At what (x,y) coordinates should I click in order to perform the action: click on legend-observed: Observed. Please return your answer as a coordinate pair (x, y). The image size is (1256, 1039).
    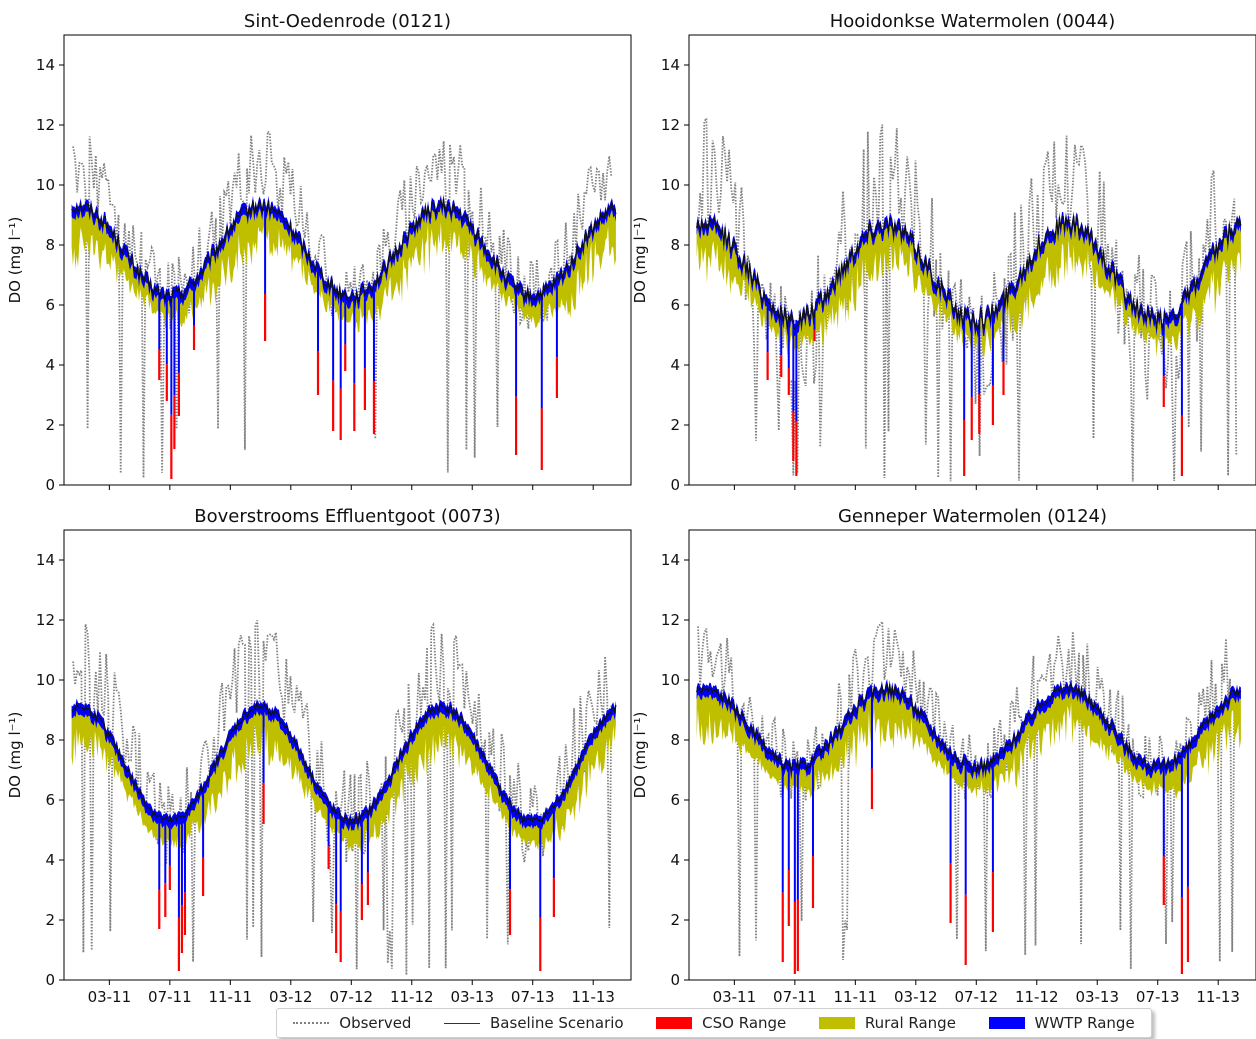
    Looking at the image, I should click on (352, 1023).